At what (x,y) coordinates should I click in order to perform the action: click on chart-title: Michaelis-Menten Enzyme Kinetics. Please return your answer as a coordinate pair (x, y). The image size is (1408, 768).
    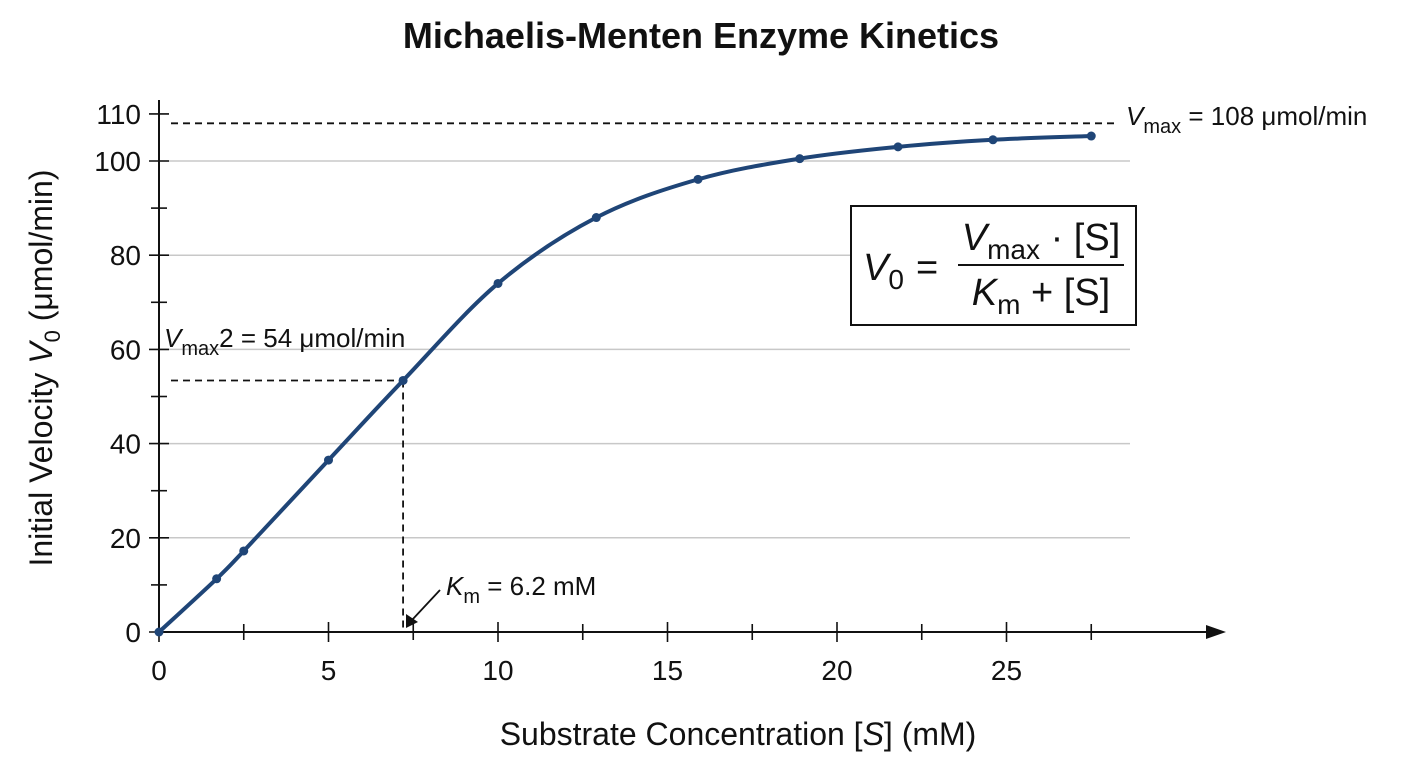
    Looking at the image, I should click on (701, 35).